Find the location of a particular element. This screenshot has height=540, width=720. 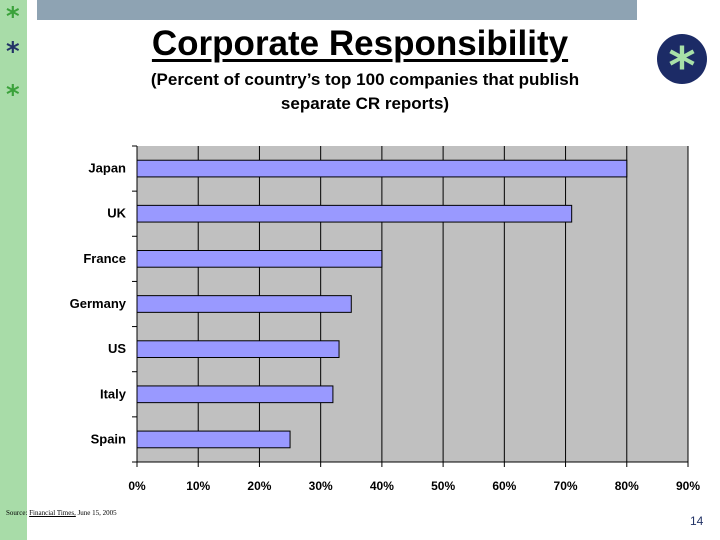

source-prefix: Source: is located at coordinates (18, 513).